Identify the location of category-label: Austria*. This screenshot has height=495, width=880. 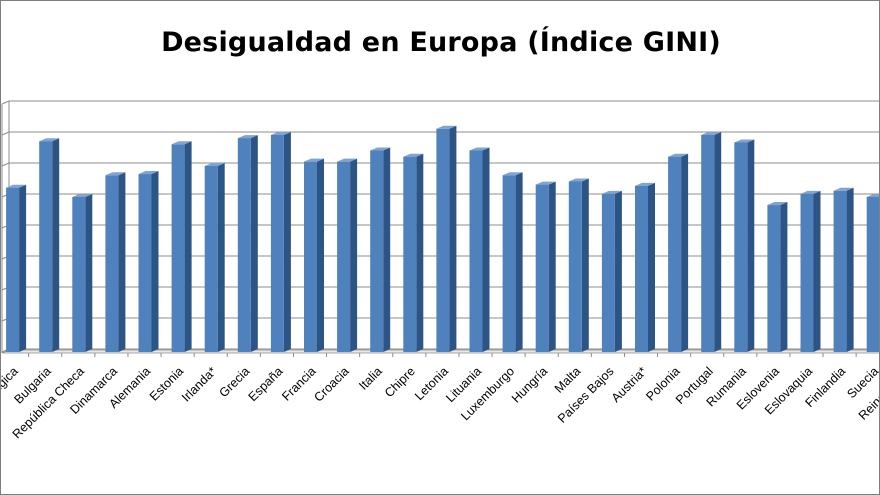
(629, 384).